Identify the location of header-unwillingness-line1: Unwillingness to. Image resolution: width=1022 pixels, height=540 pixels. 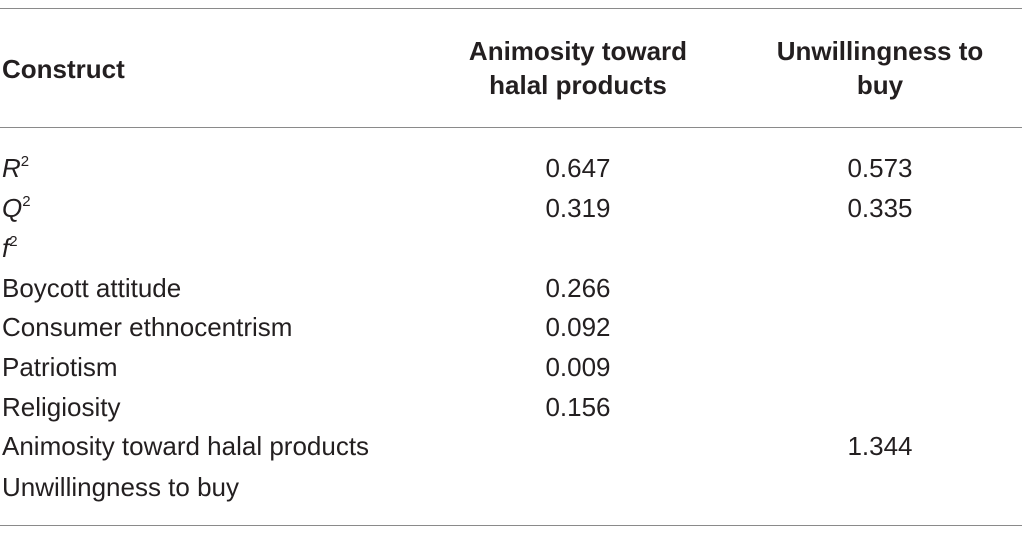
(880, 51).